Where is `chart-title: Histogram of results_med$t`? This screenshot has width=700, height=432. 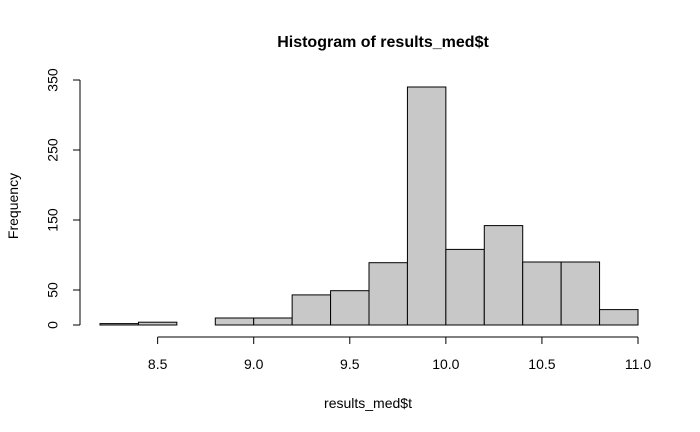 chart-title: Histogram of results_med$t is located at coordinates (383, 42).